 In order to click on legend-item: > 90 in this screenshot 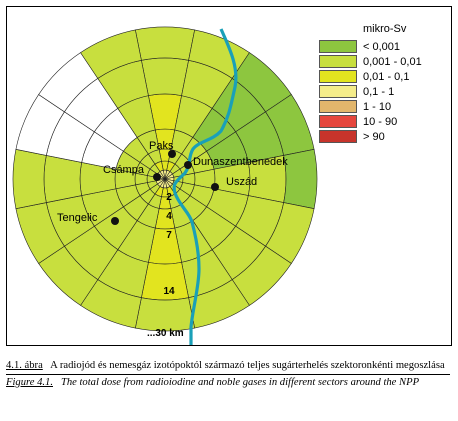, I will do `click(382, 136)`.